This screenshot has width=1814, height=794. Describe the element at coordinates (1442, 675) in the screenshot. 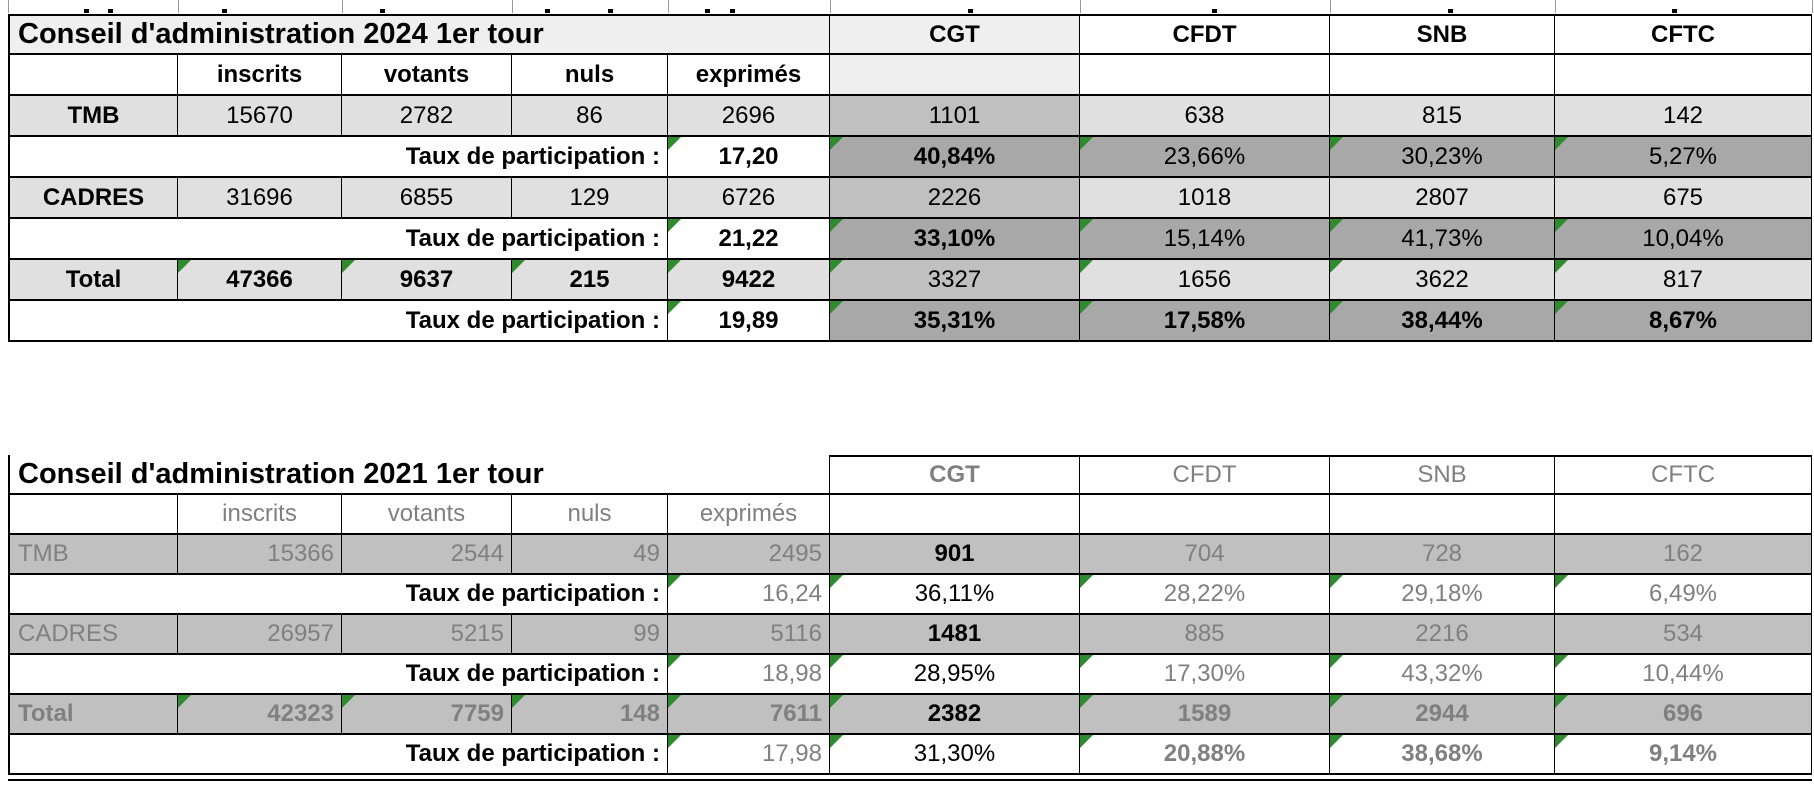

I see `cell-2021-cadres-snb-pct: 43,32%` at that location.